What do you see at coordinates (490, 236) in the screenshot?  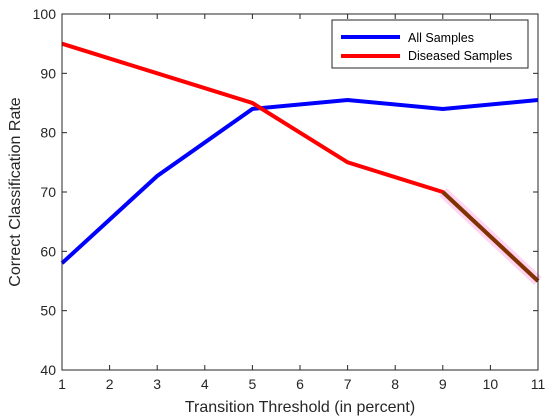 I see `highlight-segment-line` at bounding box center [490, 236].